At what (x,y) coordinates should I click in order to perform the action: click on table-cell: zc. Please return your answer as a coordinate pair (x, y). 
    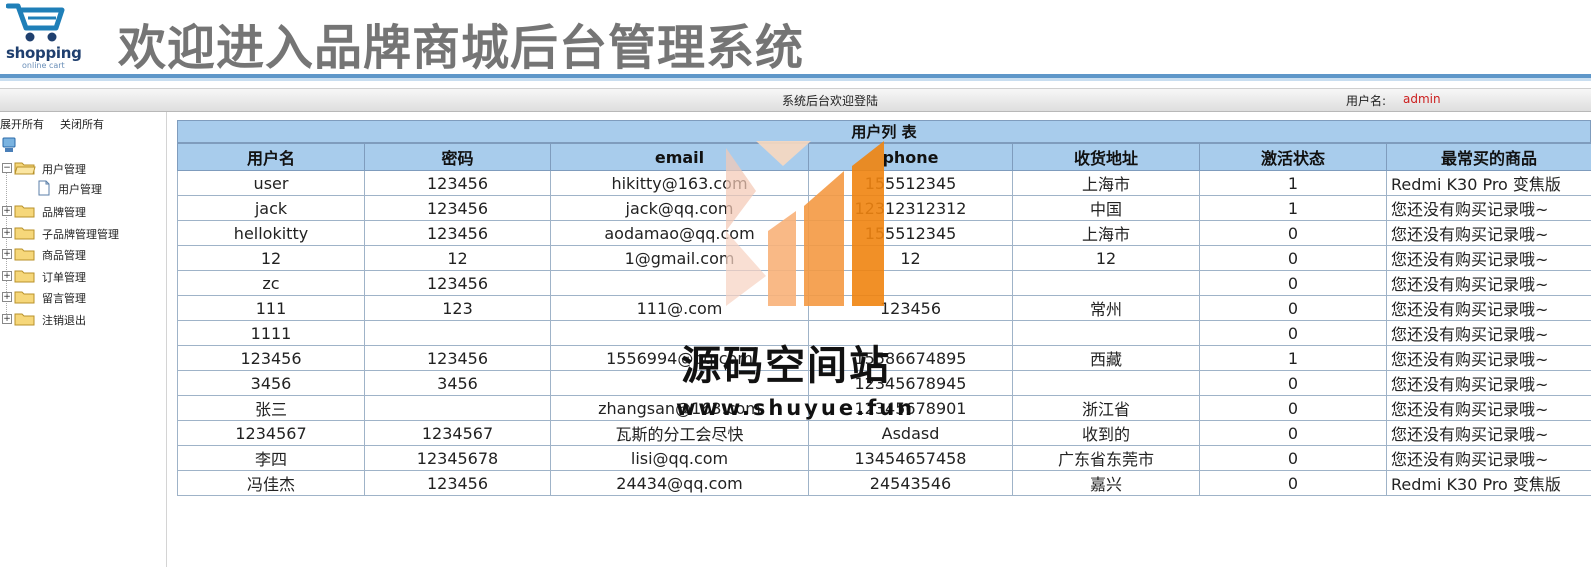
    Looking at the image, I should click on (271, 283).